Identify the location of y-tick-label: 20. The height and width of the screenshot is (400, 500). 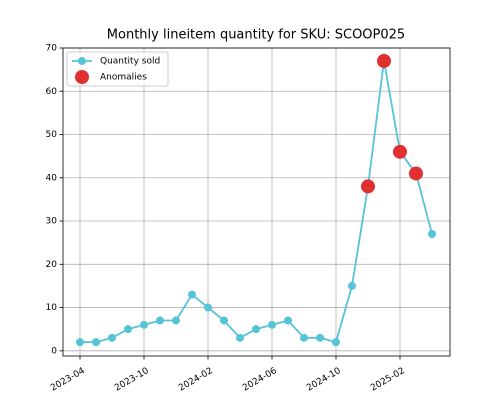
(52, 265).